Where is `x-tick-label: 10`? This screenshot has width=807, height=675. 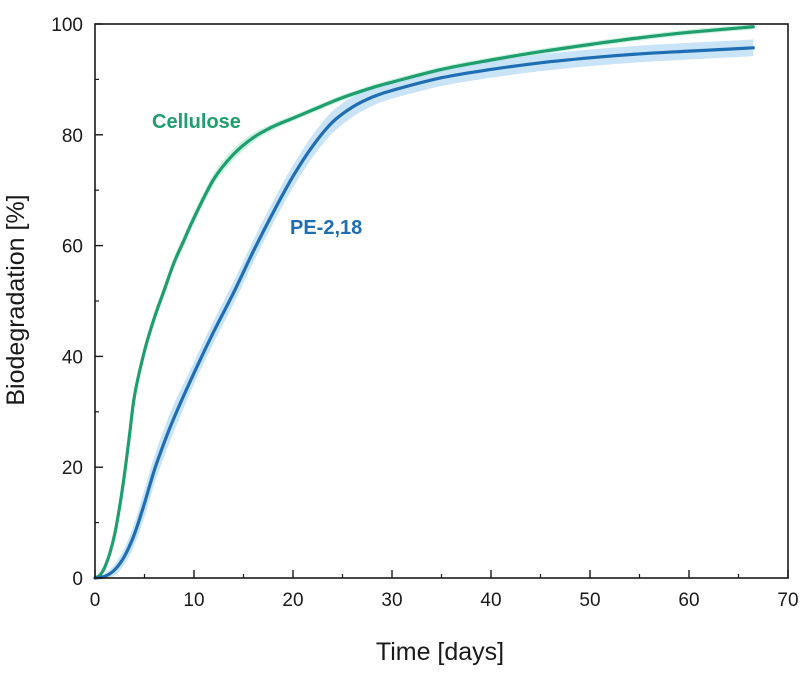
x-tick-label: 10 is located at coordinates (193, 600).